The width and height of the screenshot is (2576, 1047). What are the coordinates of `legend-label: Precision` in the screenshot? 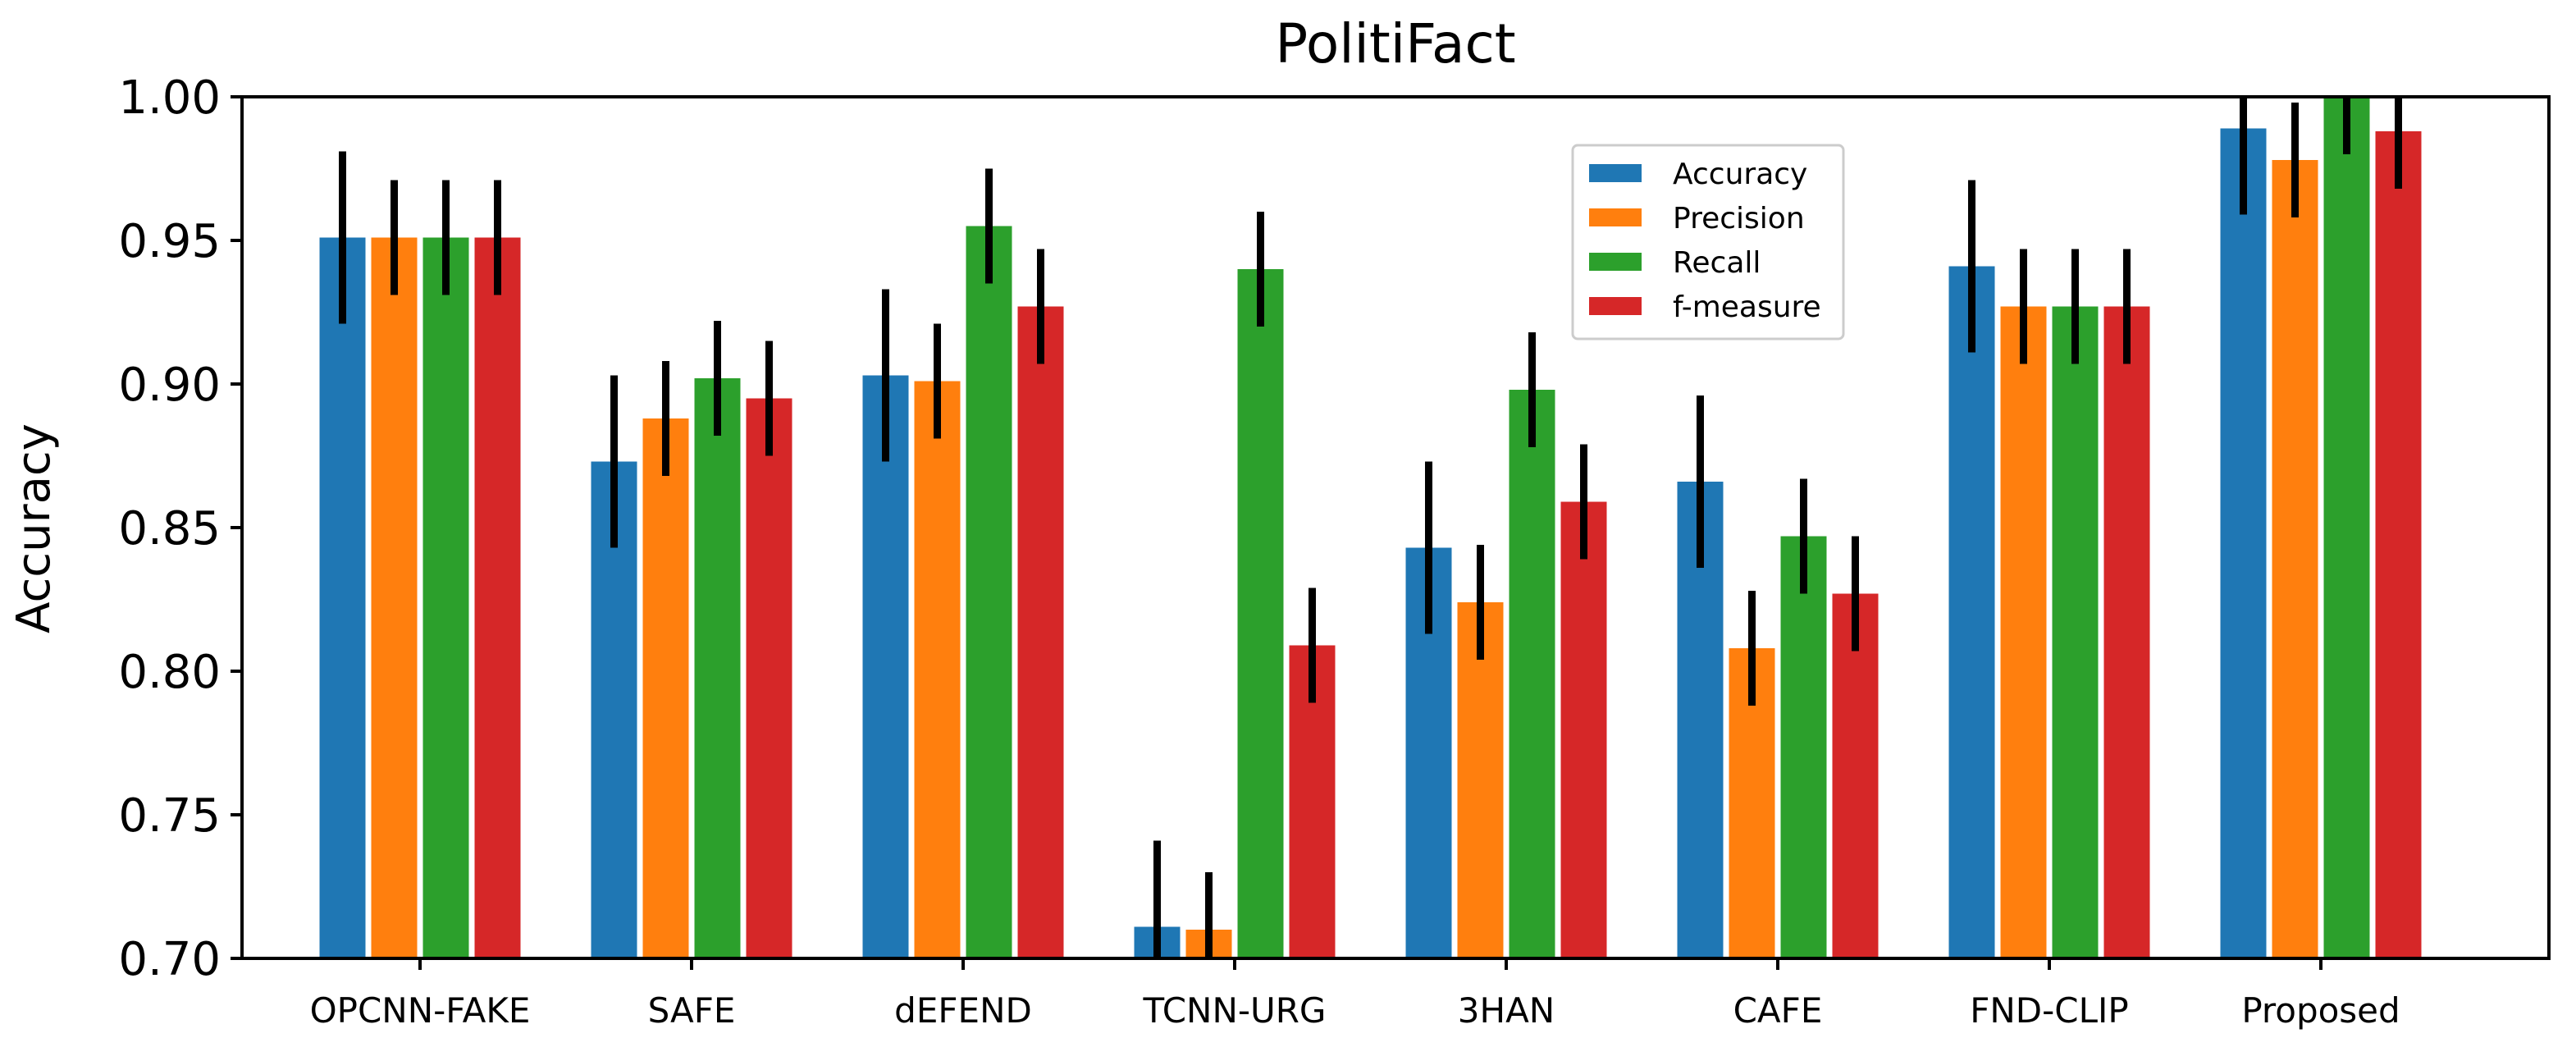 It's located at (1739, 218).